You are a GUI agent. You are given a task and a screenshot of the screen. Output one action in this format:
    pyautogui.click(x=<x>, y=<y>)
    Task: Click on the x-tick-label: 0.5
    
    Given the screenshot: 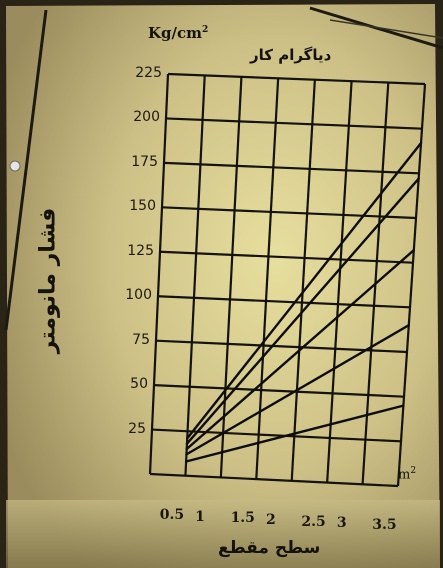 What is the action you would take?
    pyautogui.click(x=172, y=514)
    